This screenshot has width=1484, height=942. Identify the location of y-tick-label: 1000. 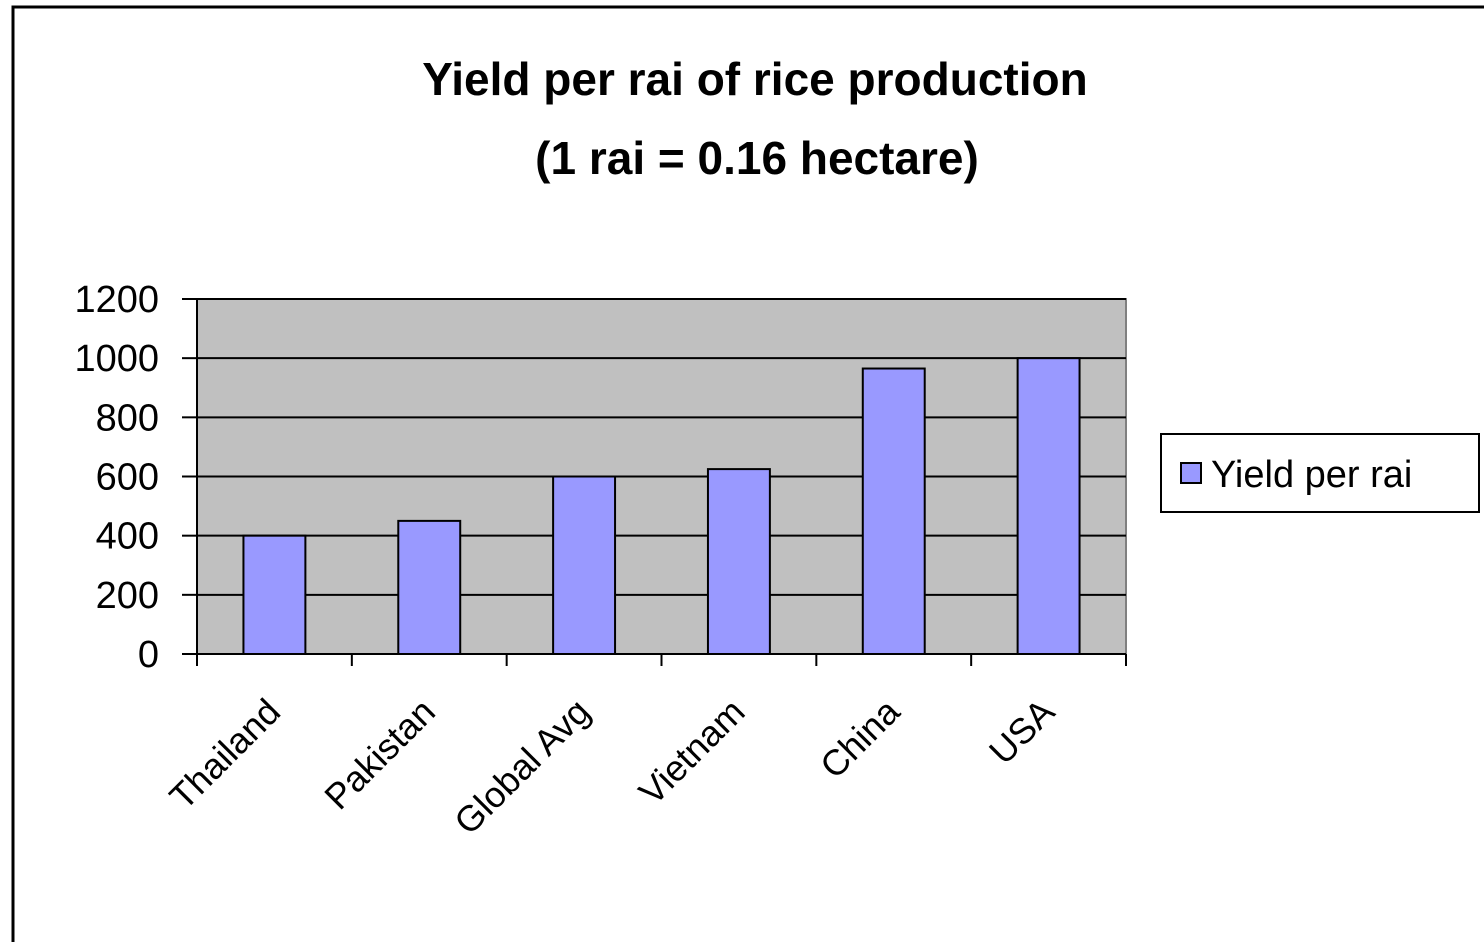
(116, 359).